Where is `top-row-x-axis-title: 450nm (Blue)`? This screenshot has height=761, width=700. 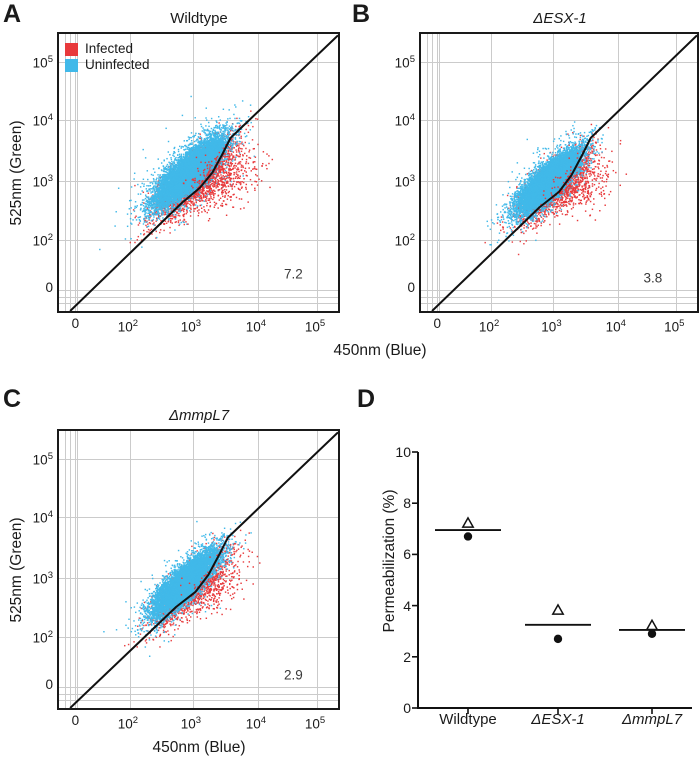 top-row-x-axis-title: 450nm (Blue) is located at coordinates (380, 350).